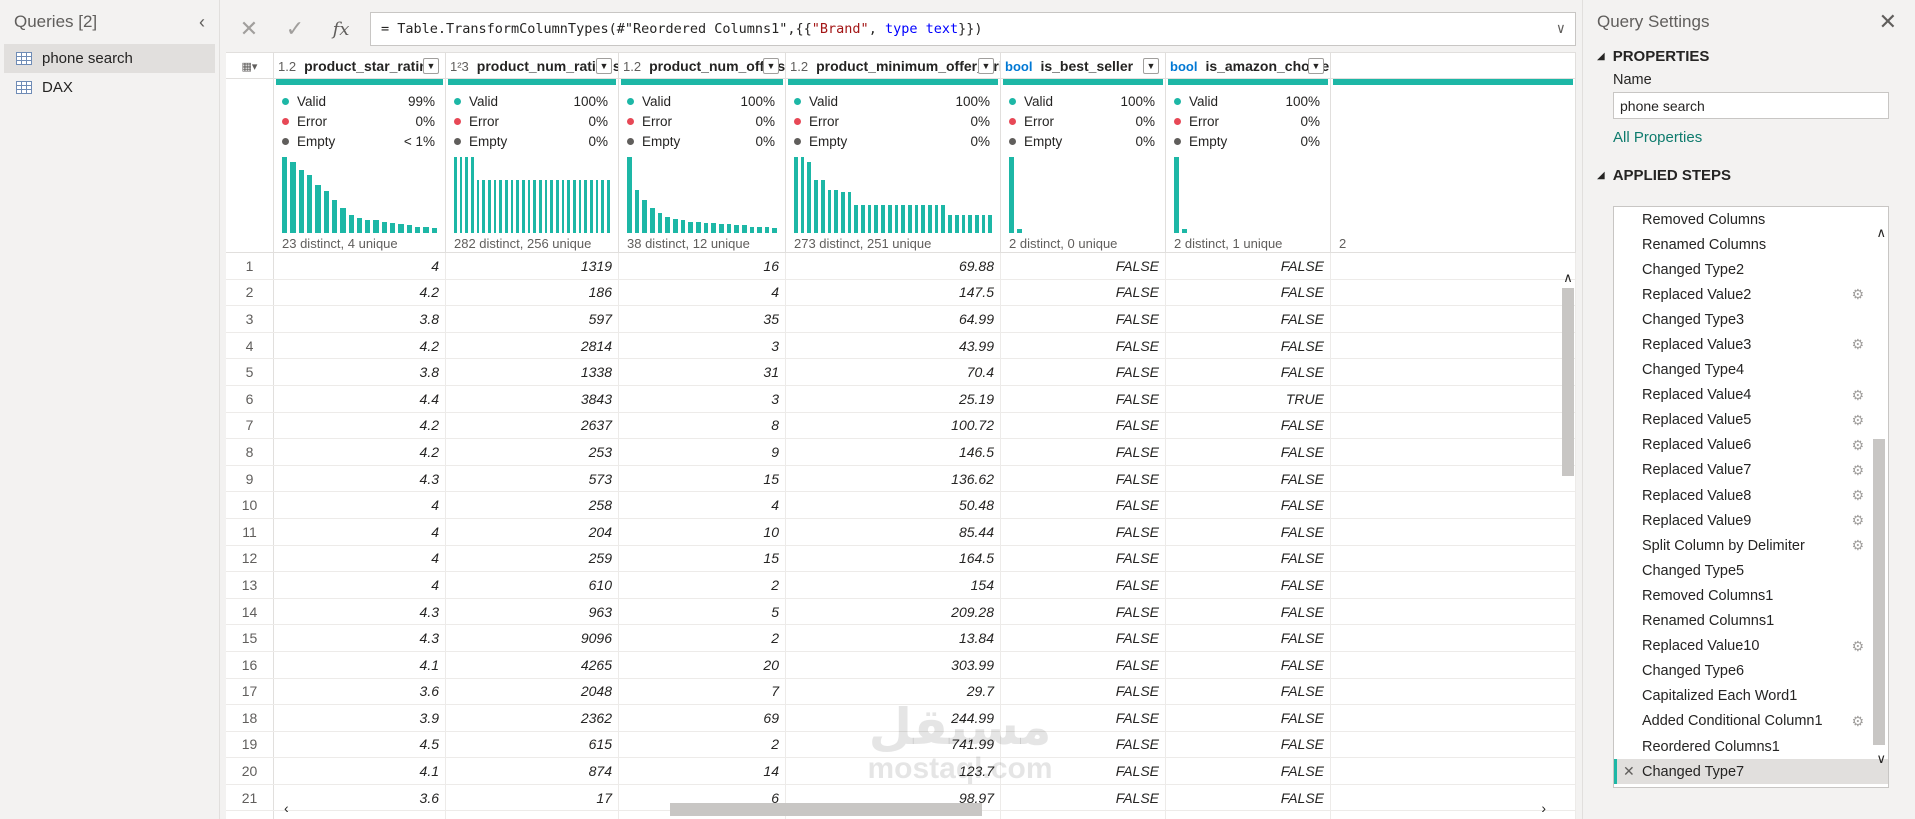 This screenshot has height=819, width=1915. I want to click on table-cell: 3, so click(702, 345).